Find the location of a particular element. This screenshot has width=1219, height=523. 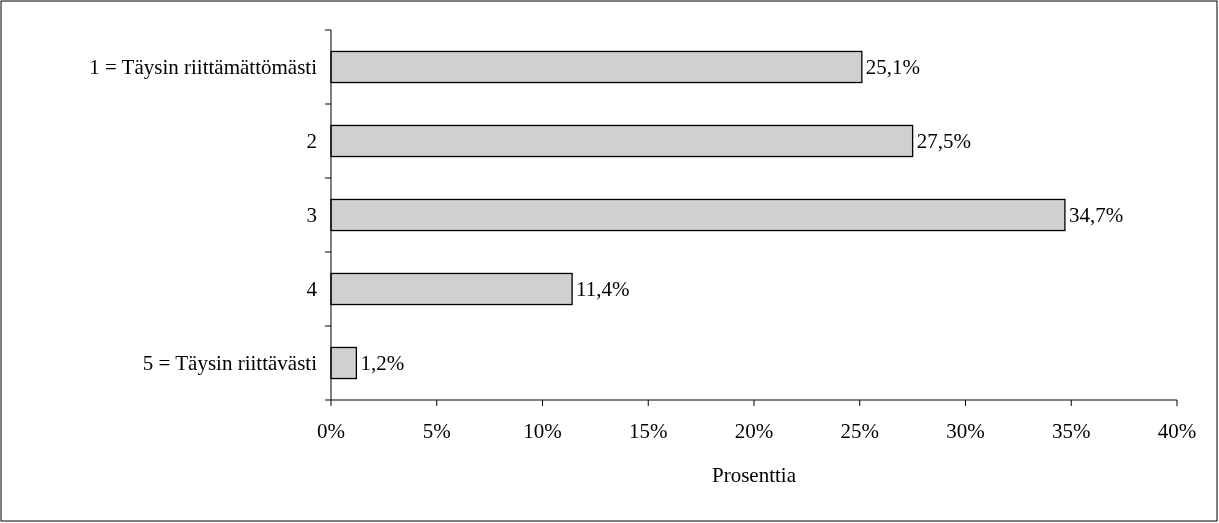

x-tick-label: 30% is located at coordinates (965, 431).